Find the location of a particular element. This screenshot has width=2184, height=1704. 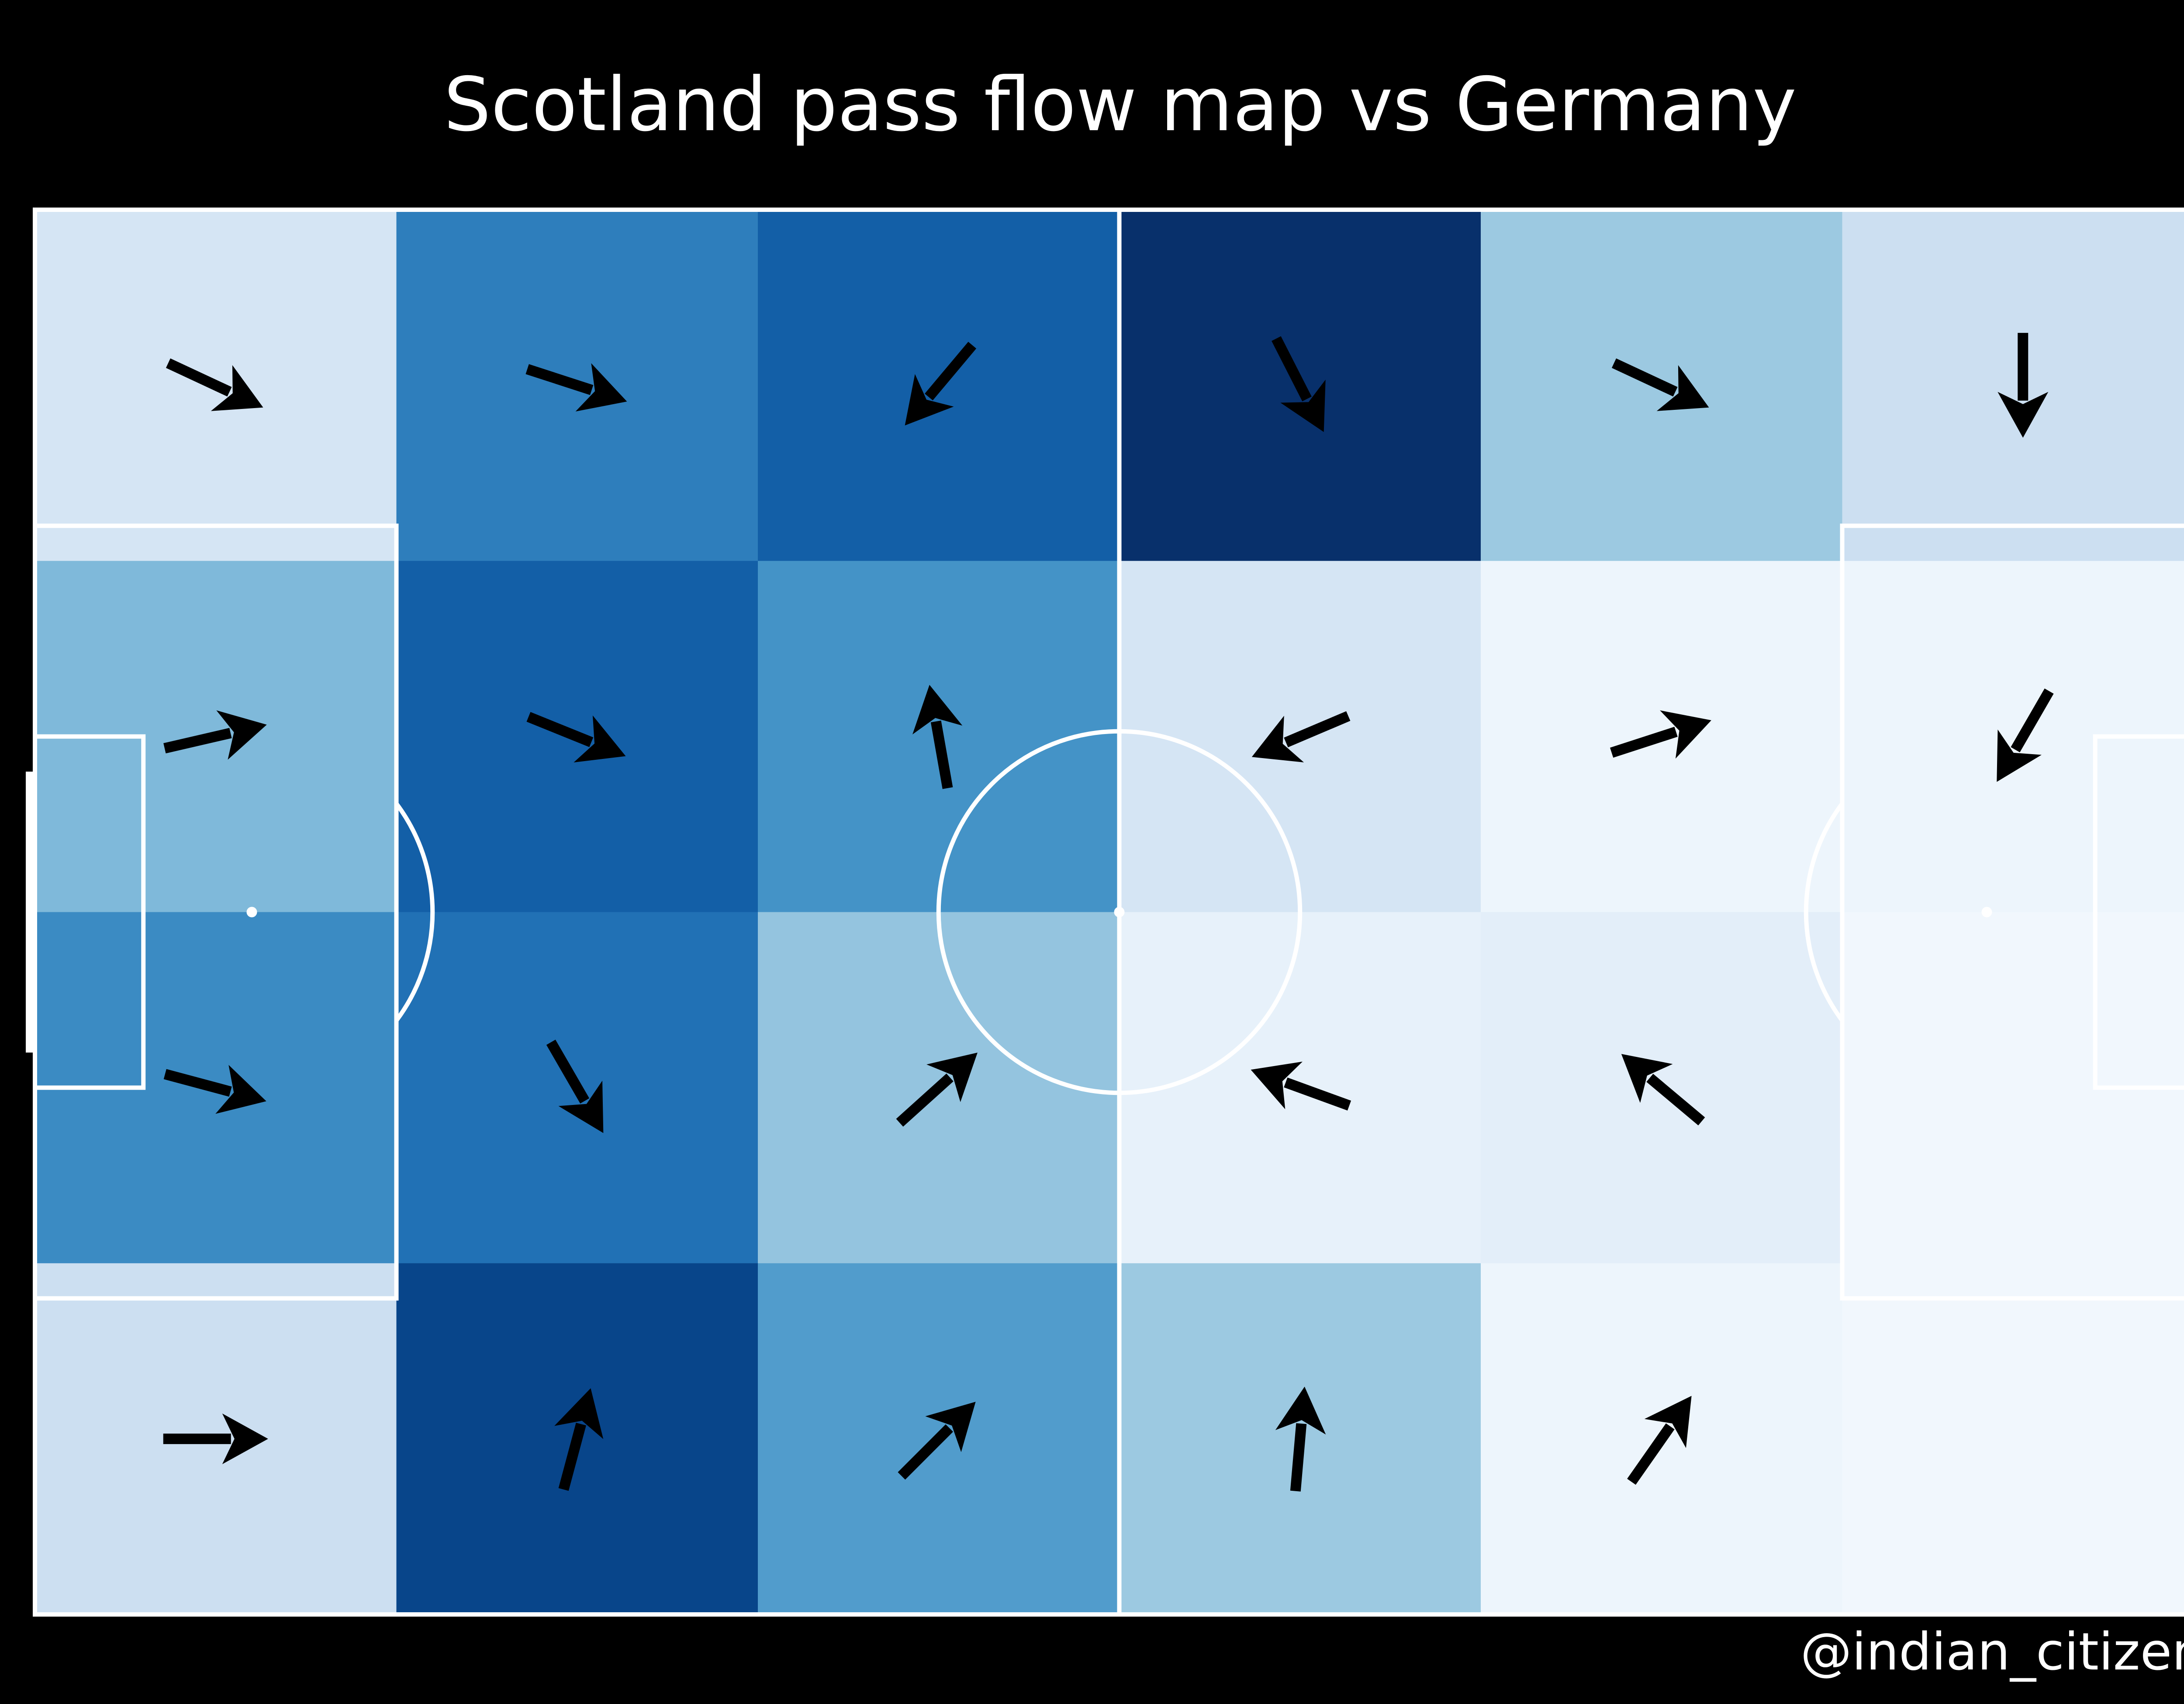

right-penalty-spot is located at coordinates (1986, 912).